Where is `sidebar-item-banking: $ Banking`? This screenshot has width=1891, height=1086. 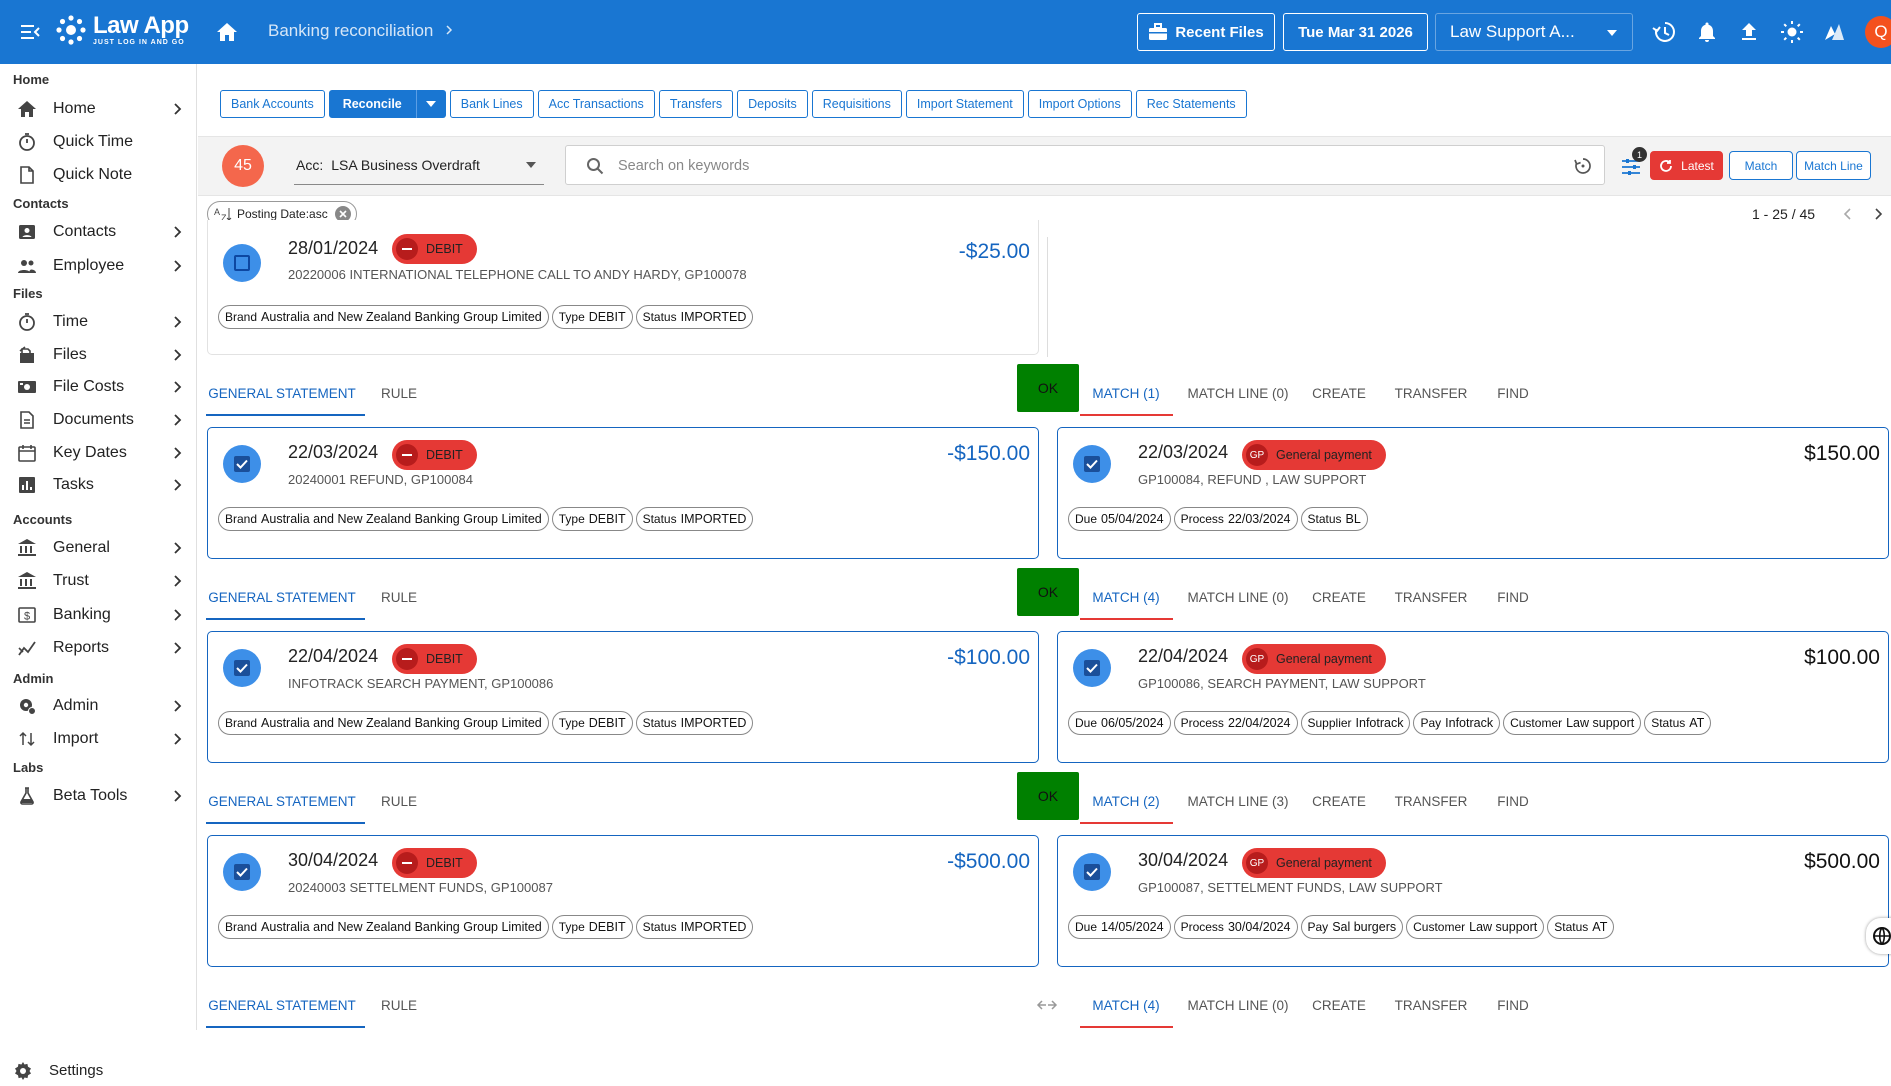
sidebar-item-banking: $ Banking is located at coordinates (98, 615).